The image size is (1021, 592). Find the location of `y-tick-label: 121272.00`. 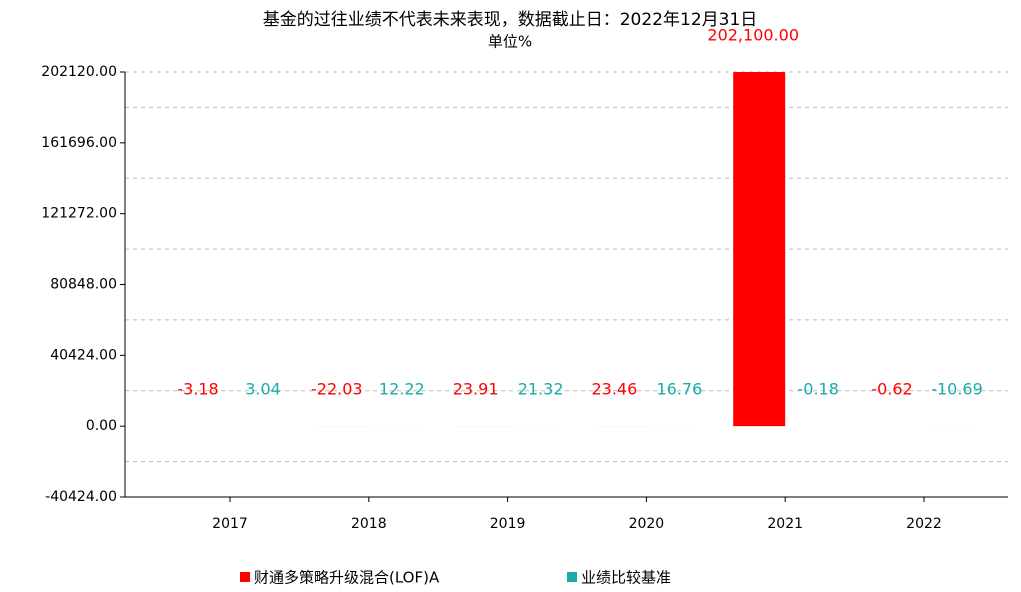

y-tick-label: 121272.00 is located at coordinates (79, 214).